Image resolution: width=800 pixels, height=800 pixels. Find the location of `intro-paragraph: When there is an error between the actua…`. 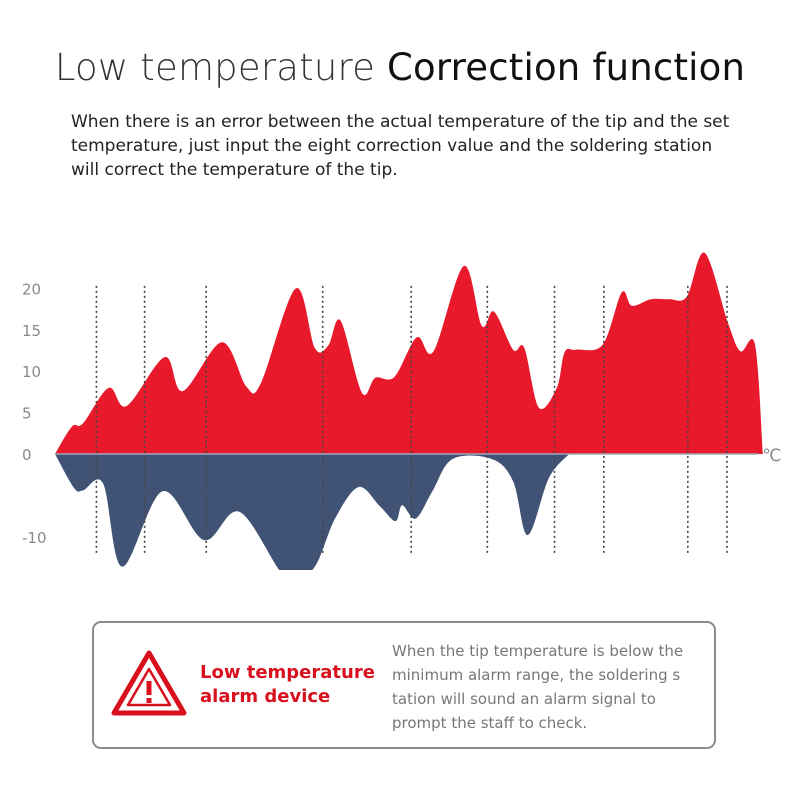

intro-paragraph: When there is an error between the actua… is located at coordinates (400, 146).